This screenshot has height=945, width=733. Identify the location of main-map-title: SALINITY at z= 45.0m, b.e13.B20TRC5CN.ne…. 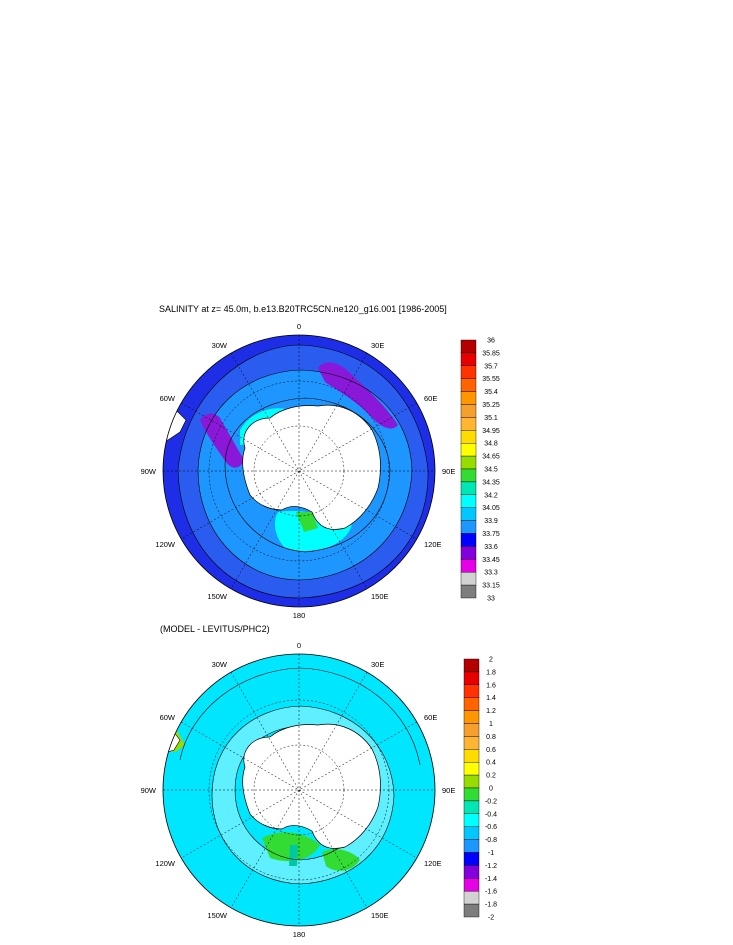
(303, 309).